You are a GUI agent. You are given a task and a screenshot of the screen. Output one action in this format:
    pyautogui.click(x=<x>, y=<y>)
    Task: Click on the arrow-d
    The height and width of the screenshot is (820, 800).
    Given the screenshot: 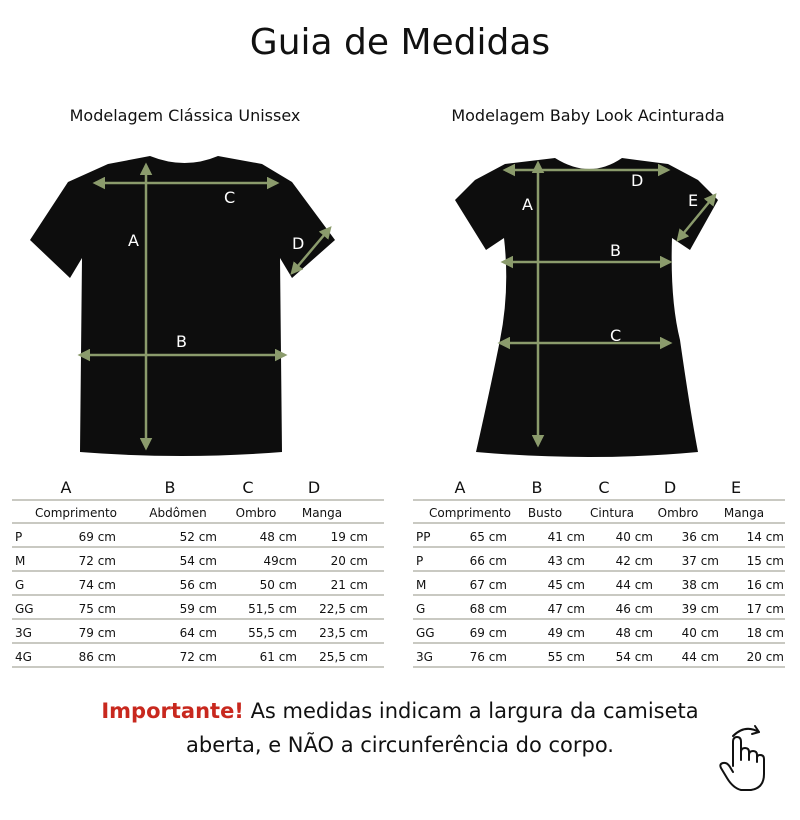 What is the action you would take?
    pyautogui.click(x=311, y=250)
    